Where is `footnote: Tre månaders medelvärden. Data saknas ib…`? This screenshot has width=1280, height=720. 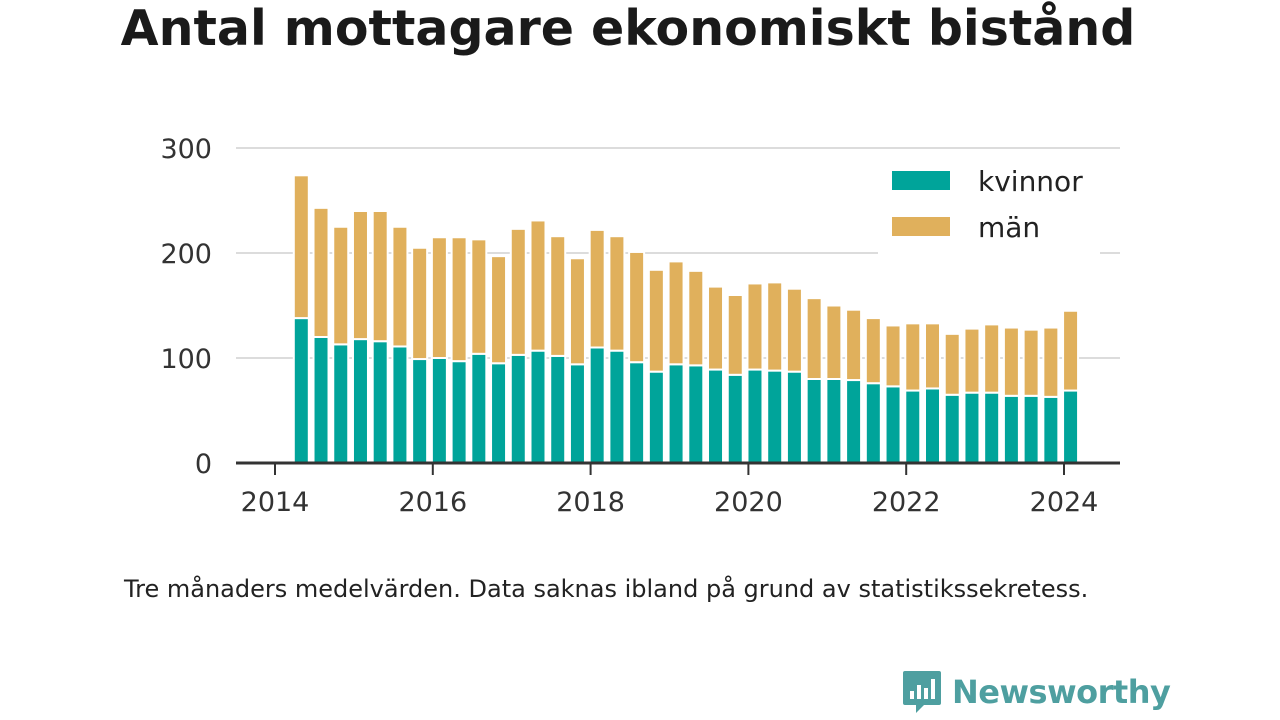
footnote: Tre månaders medelvärden. Data saknas ib… is located at coordinates (606, 589).